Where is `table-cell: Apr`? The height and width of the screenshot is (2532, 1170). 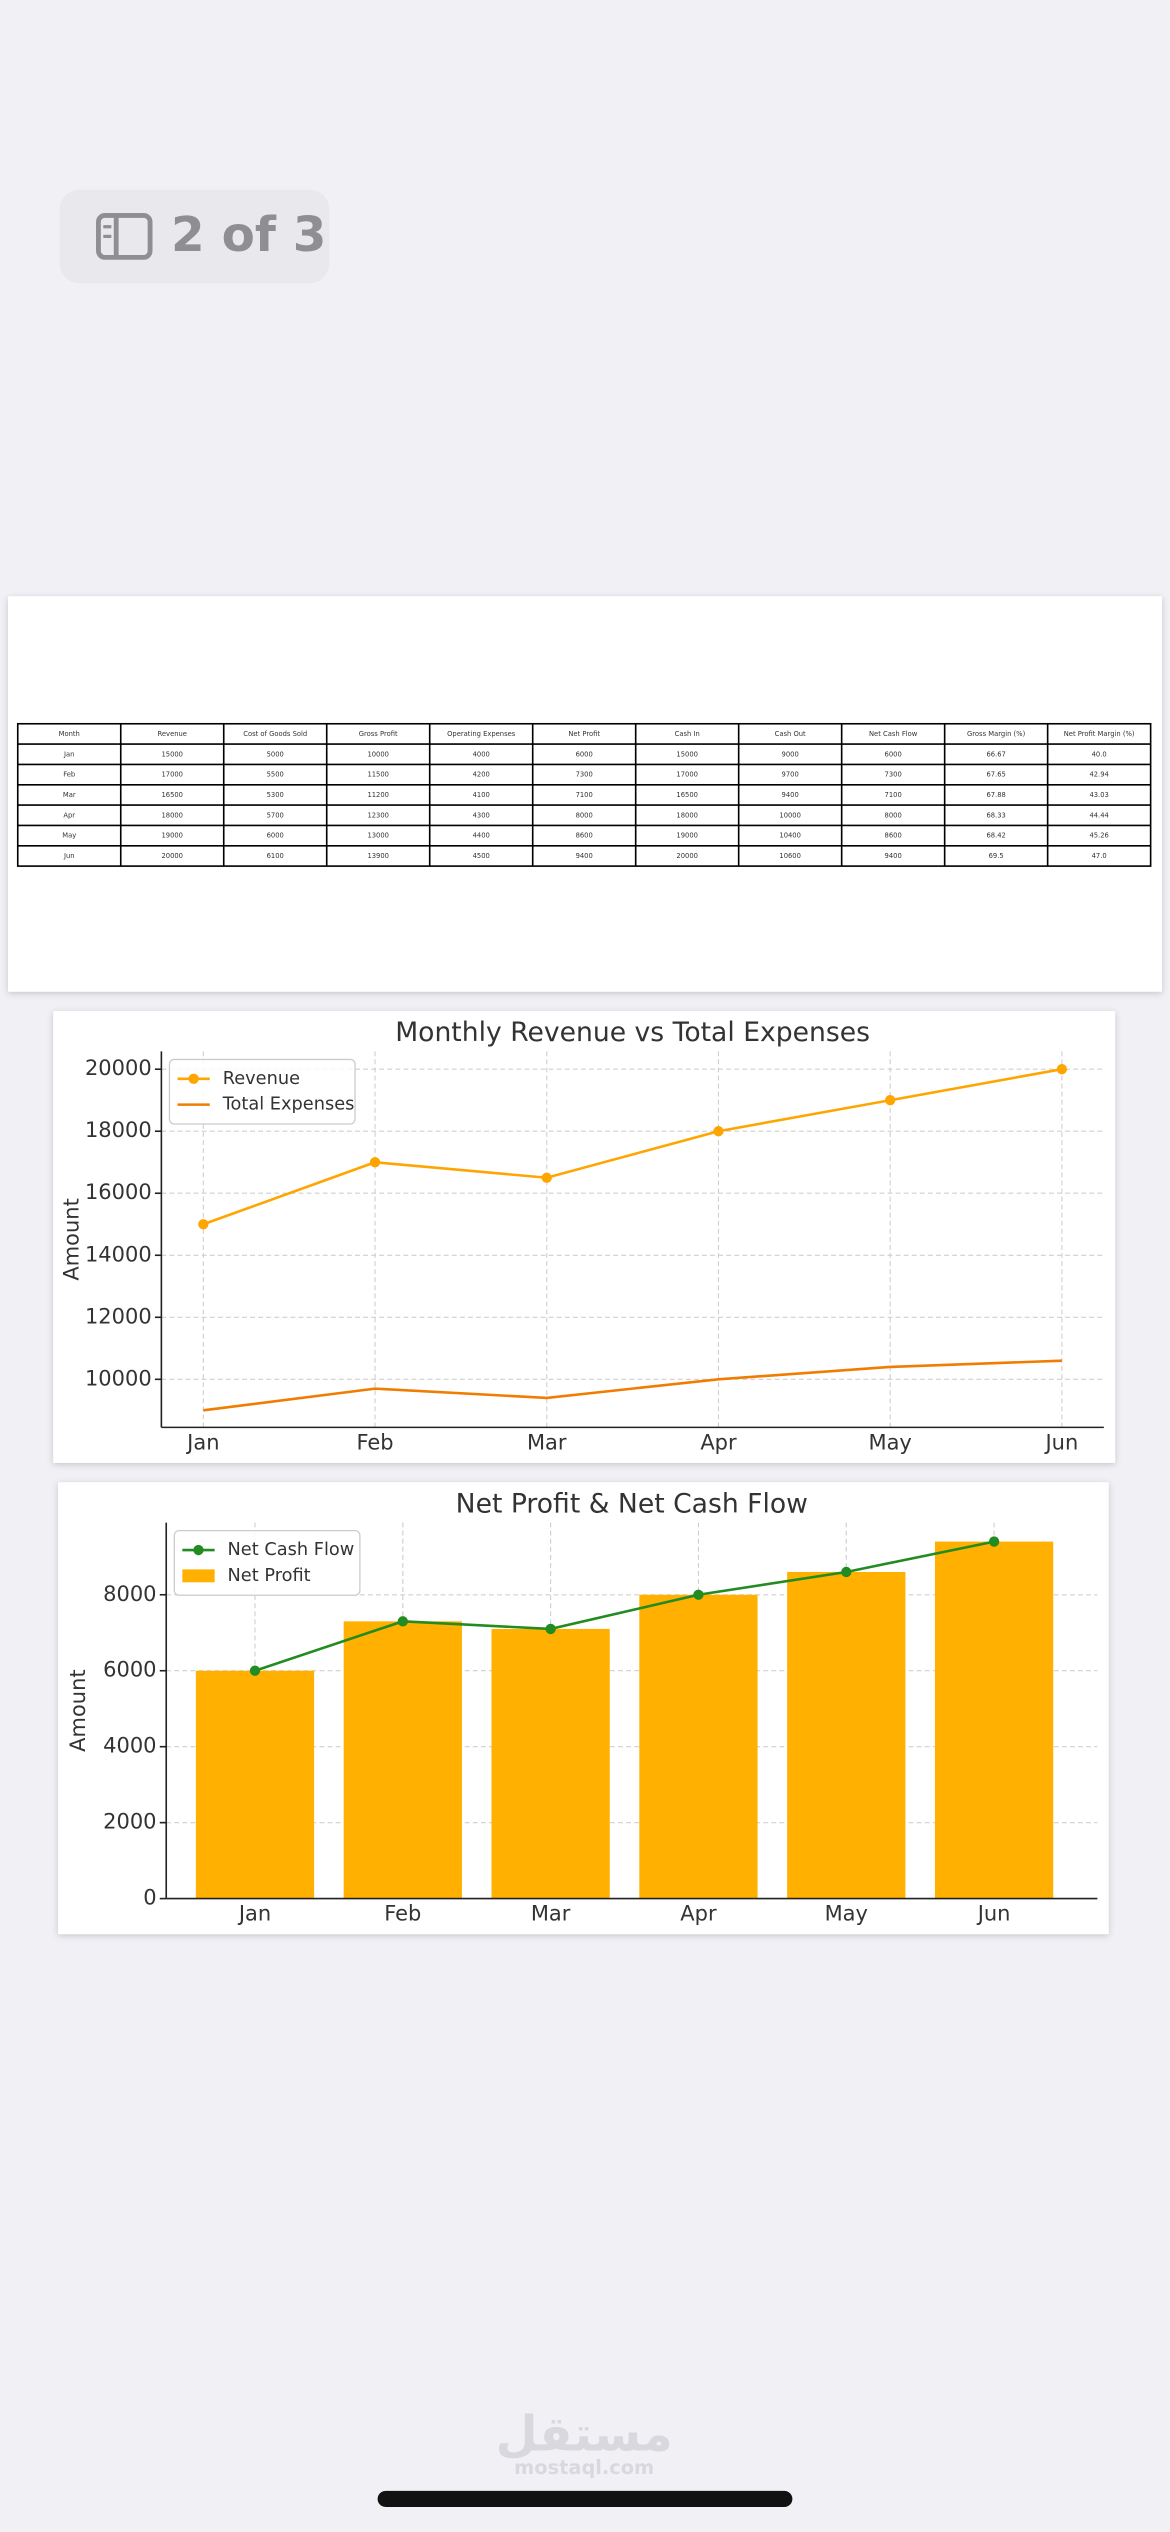 table-cell: Apr is located at coordinates (69, 815).